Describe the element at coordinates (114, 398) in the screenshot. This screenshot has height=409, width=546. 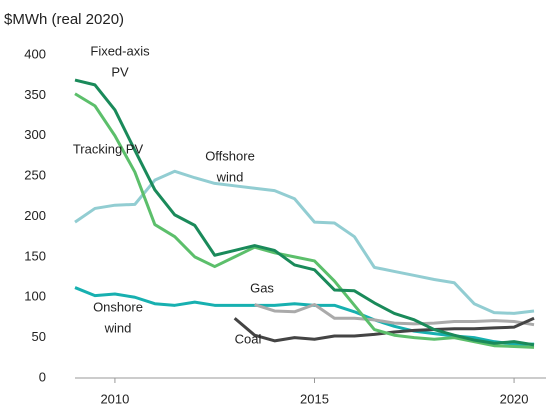
I see `x-tick-label: 2010` at that location.